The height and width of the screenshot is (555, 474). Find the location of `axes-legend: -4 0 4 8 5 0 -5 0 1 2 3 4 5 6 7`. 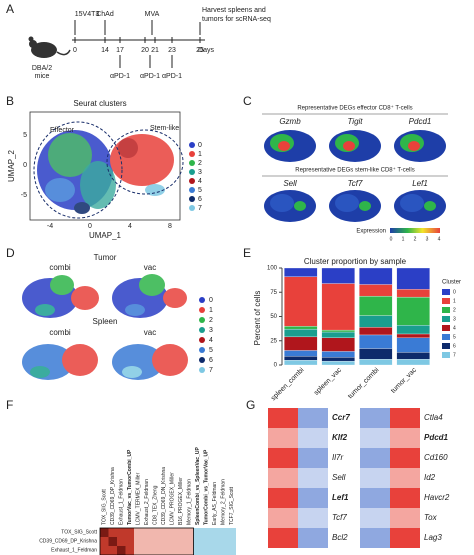

axes-legend: -4 0 4 8 5 0 -5 0 1 2 3 4 5 6 7 is located at coordinates (111, 181).